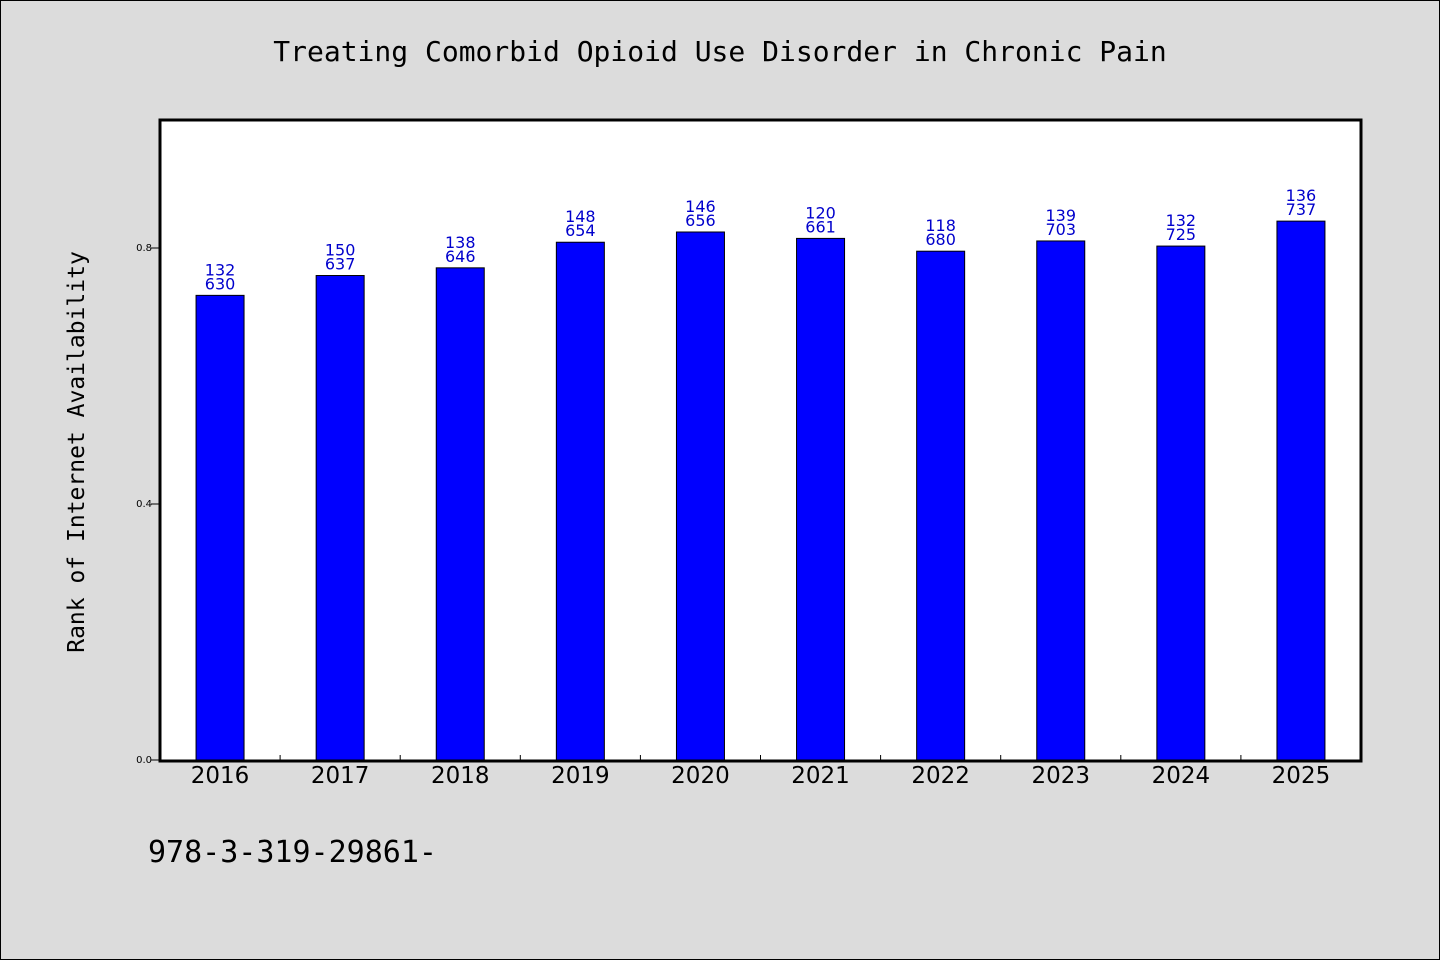 The height and width of the screenshot is (960, 1440). I want to click on bar-data-label-bottom: 703, so click(1060, 229).